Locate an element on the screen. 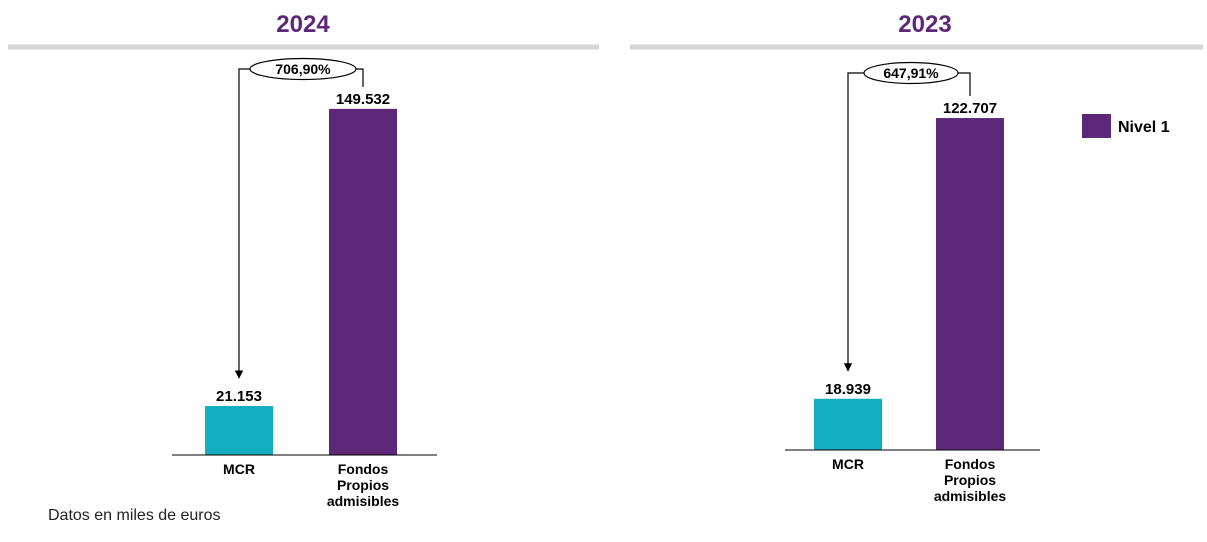  chart-2023-bar-fondos-propios is located at coordinates (970, 284).